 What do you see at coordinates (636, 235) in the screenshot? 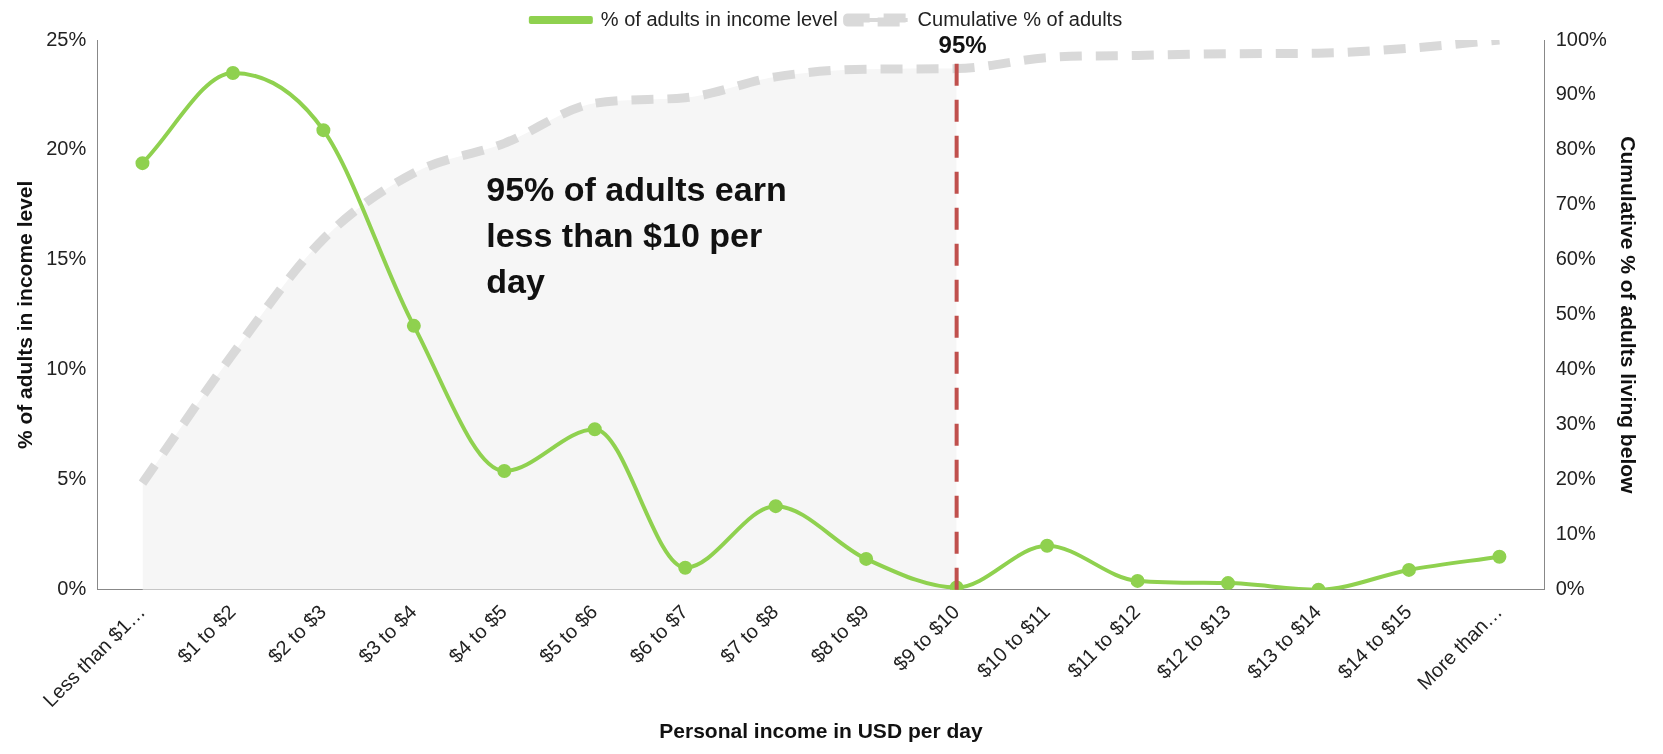
I see `annotation: 95% of adults earn less than $10 per day` at bounding box center [636, 235].